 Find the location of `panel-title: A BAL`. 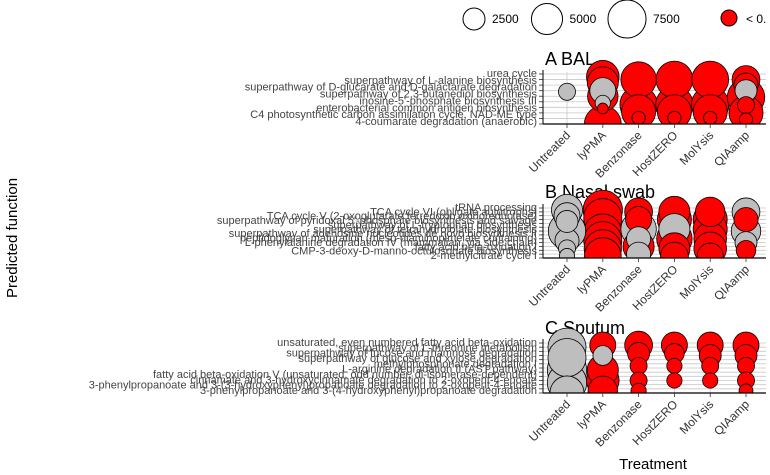

panel-title: A BAL is located at coordinates (570, 59).